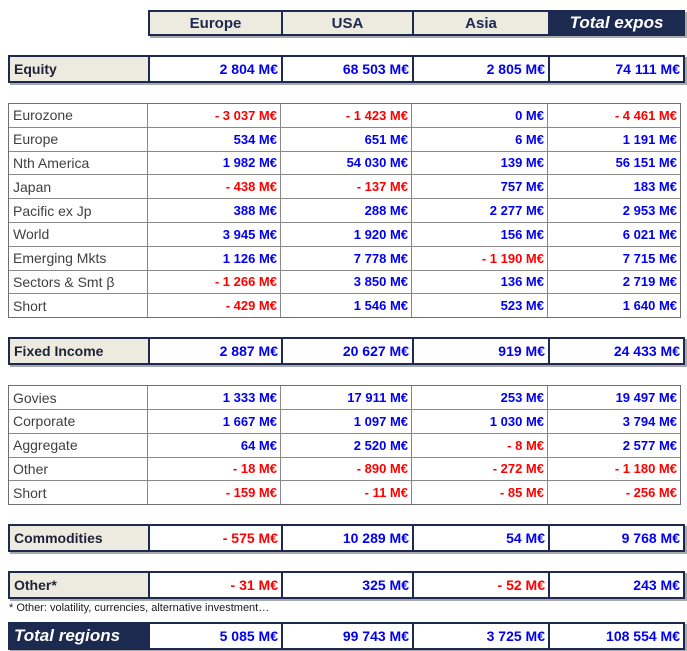  What do you see at coordinates (616, 69) in the screenshot?
I see `value-cell: 74 111 M€` at bounding box center [616, 69].